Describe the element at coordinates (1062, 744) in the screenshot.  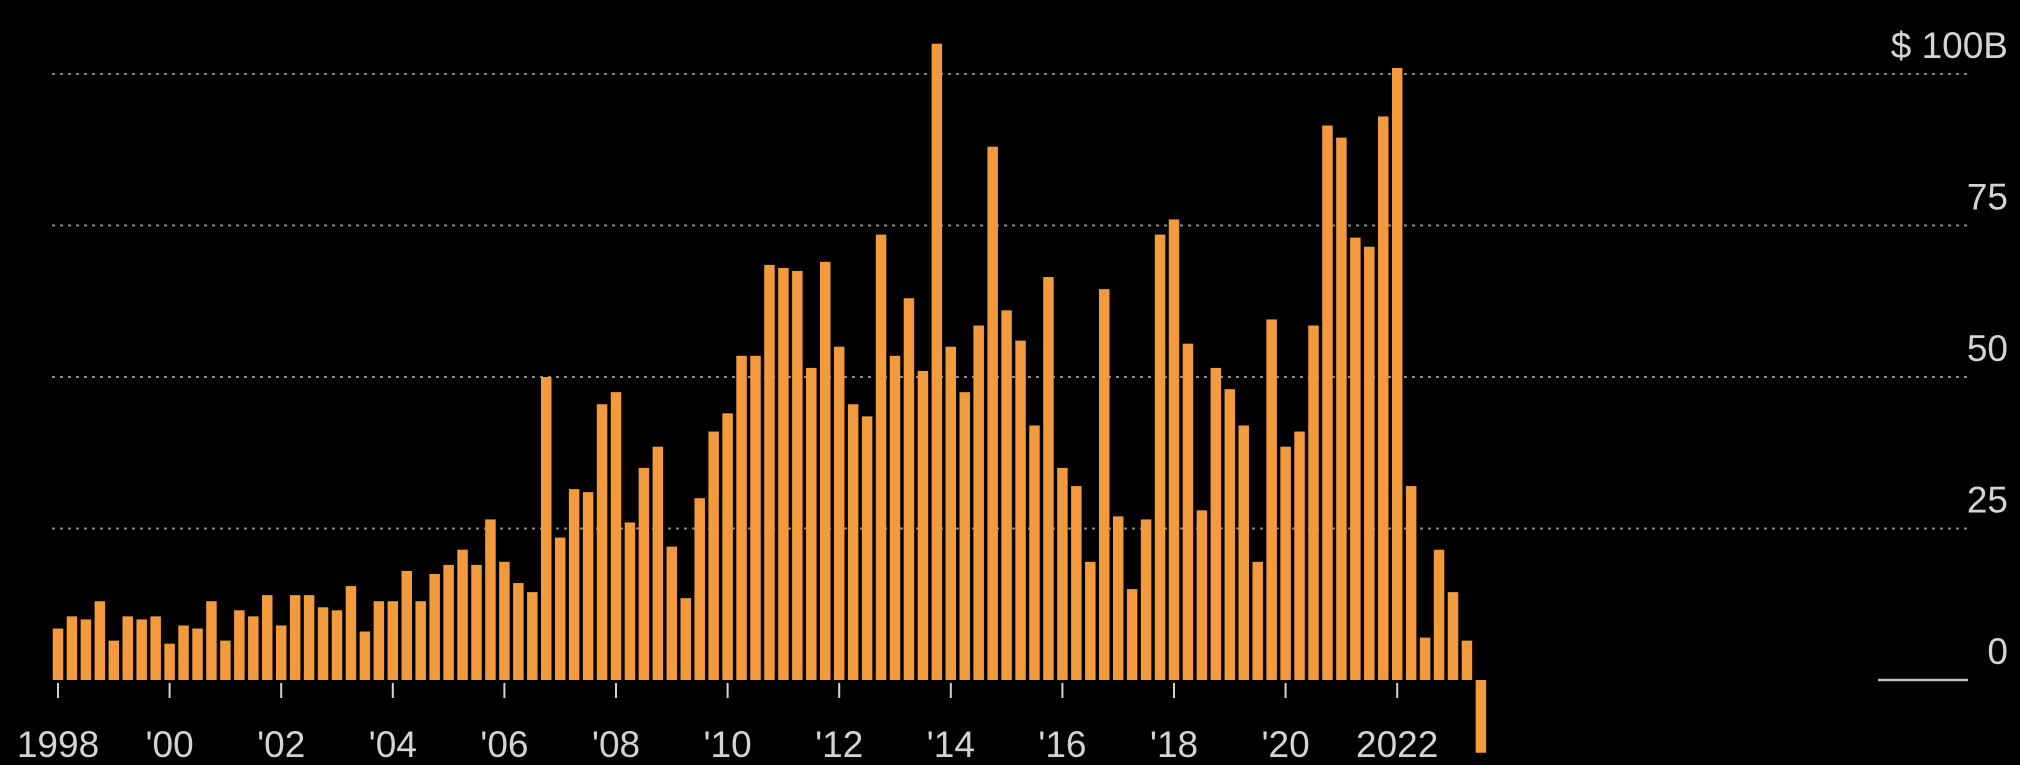
I see `x-tick-label: '16` at that location.